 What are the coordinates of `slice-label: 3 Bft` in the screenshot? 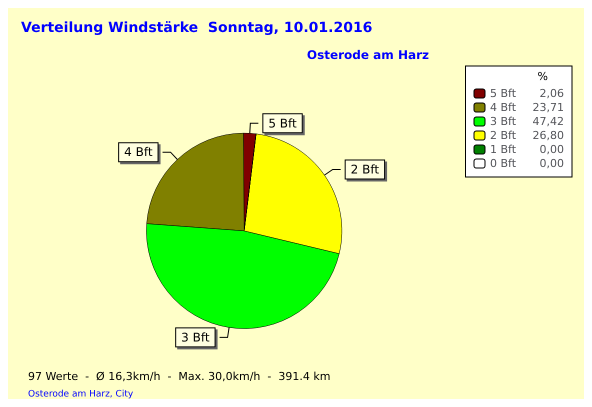 It's located at (195, 337).